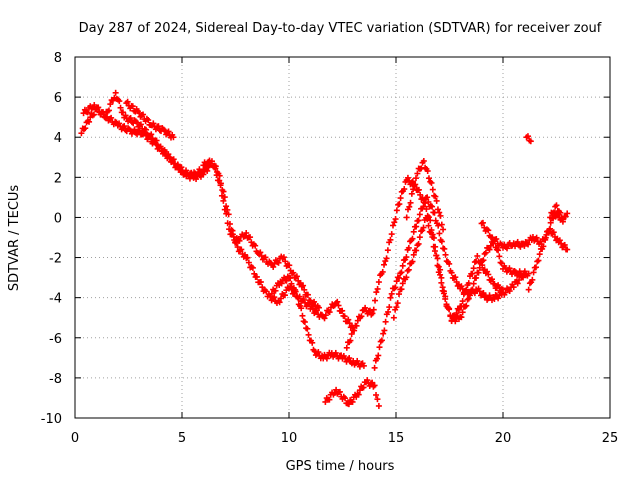 Image resolution: width=640 pixels, height=480 pixels. What do you see at coordinates (58, 98) in the screenshot?
I see `y-tick-label: 6` at bounding box center [58, 98].